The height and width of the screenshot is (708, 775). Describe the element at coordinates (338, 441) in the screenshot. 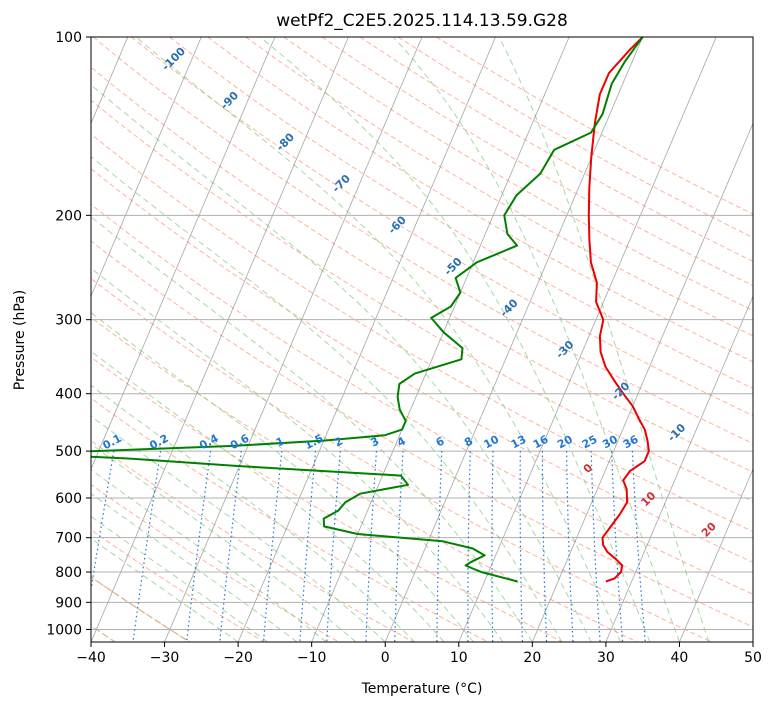

I see `mixing-ratio-label: 2` at that location.